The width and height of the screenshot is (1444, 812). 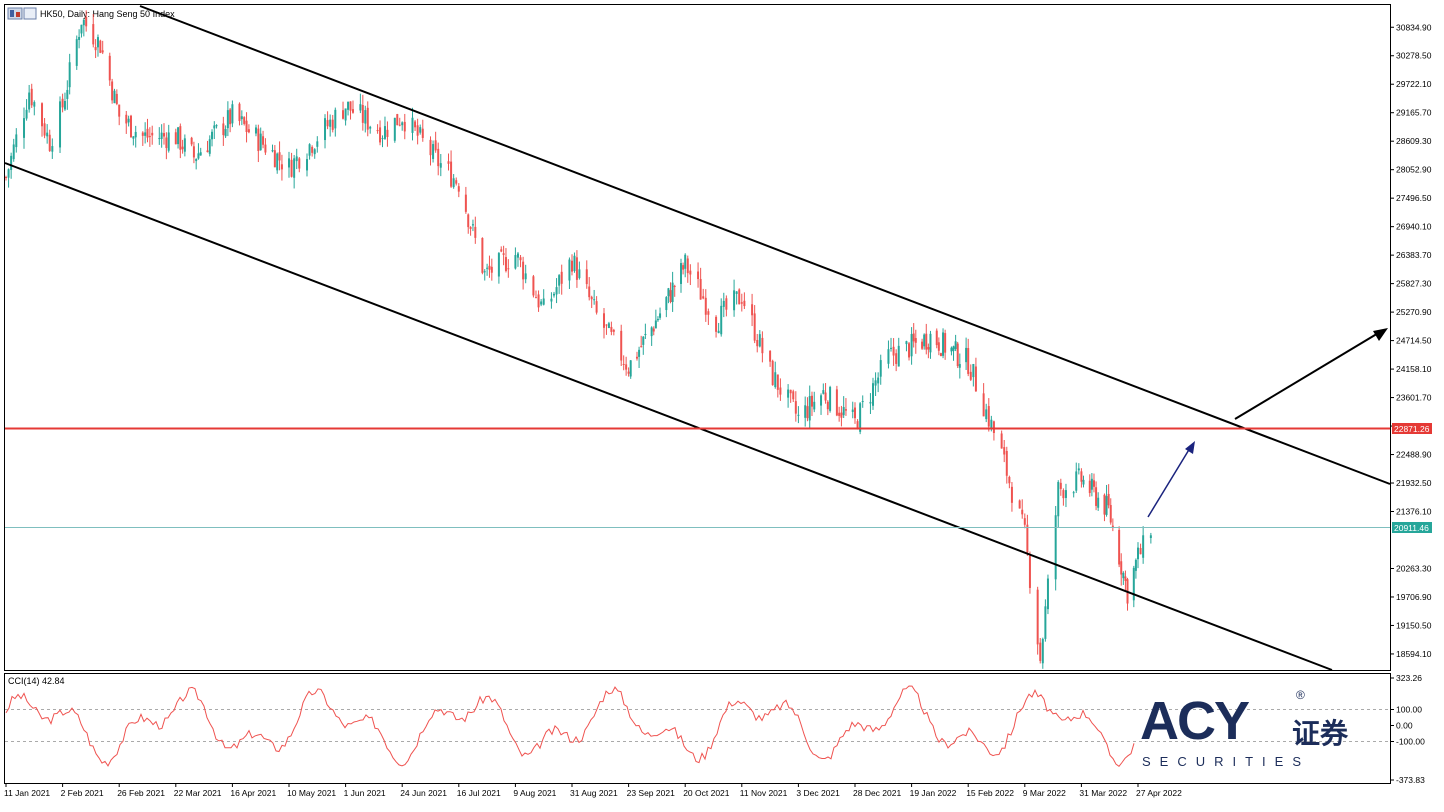 What do you see at coordinates (15, 13) in the screenshot?
I see `window-icon` at bounding box center [15, 13].